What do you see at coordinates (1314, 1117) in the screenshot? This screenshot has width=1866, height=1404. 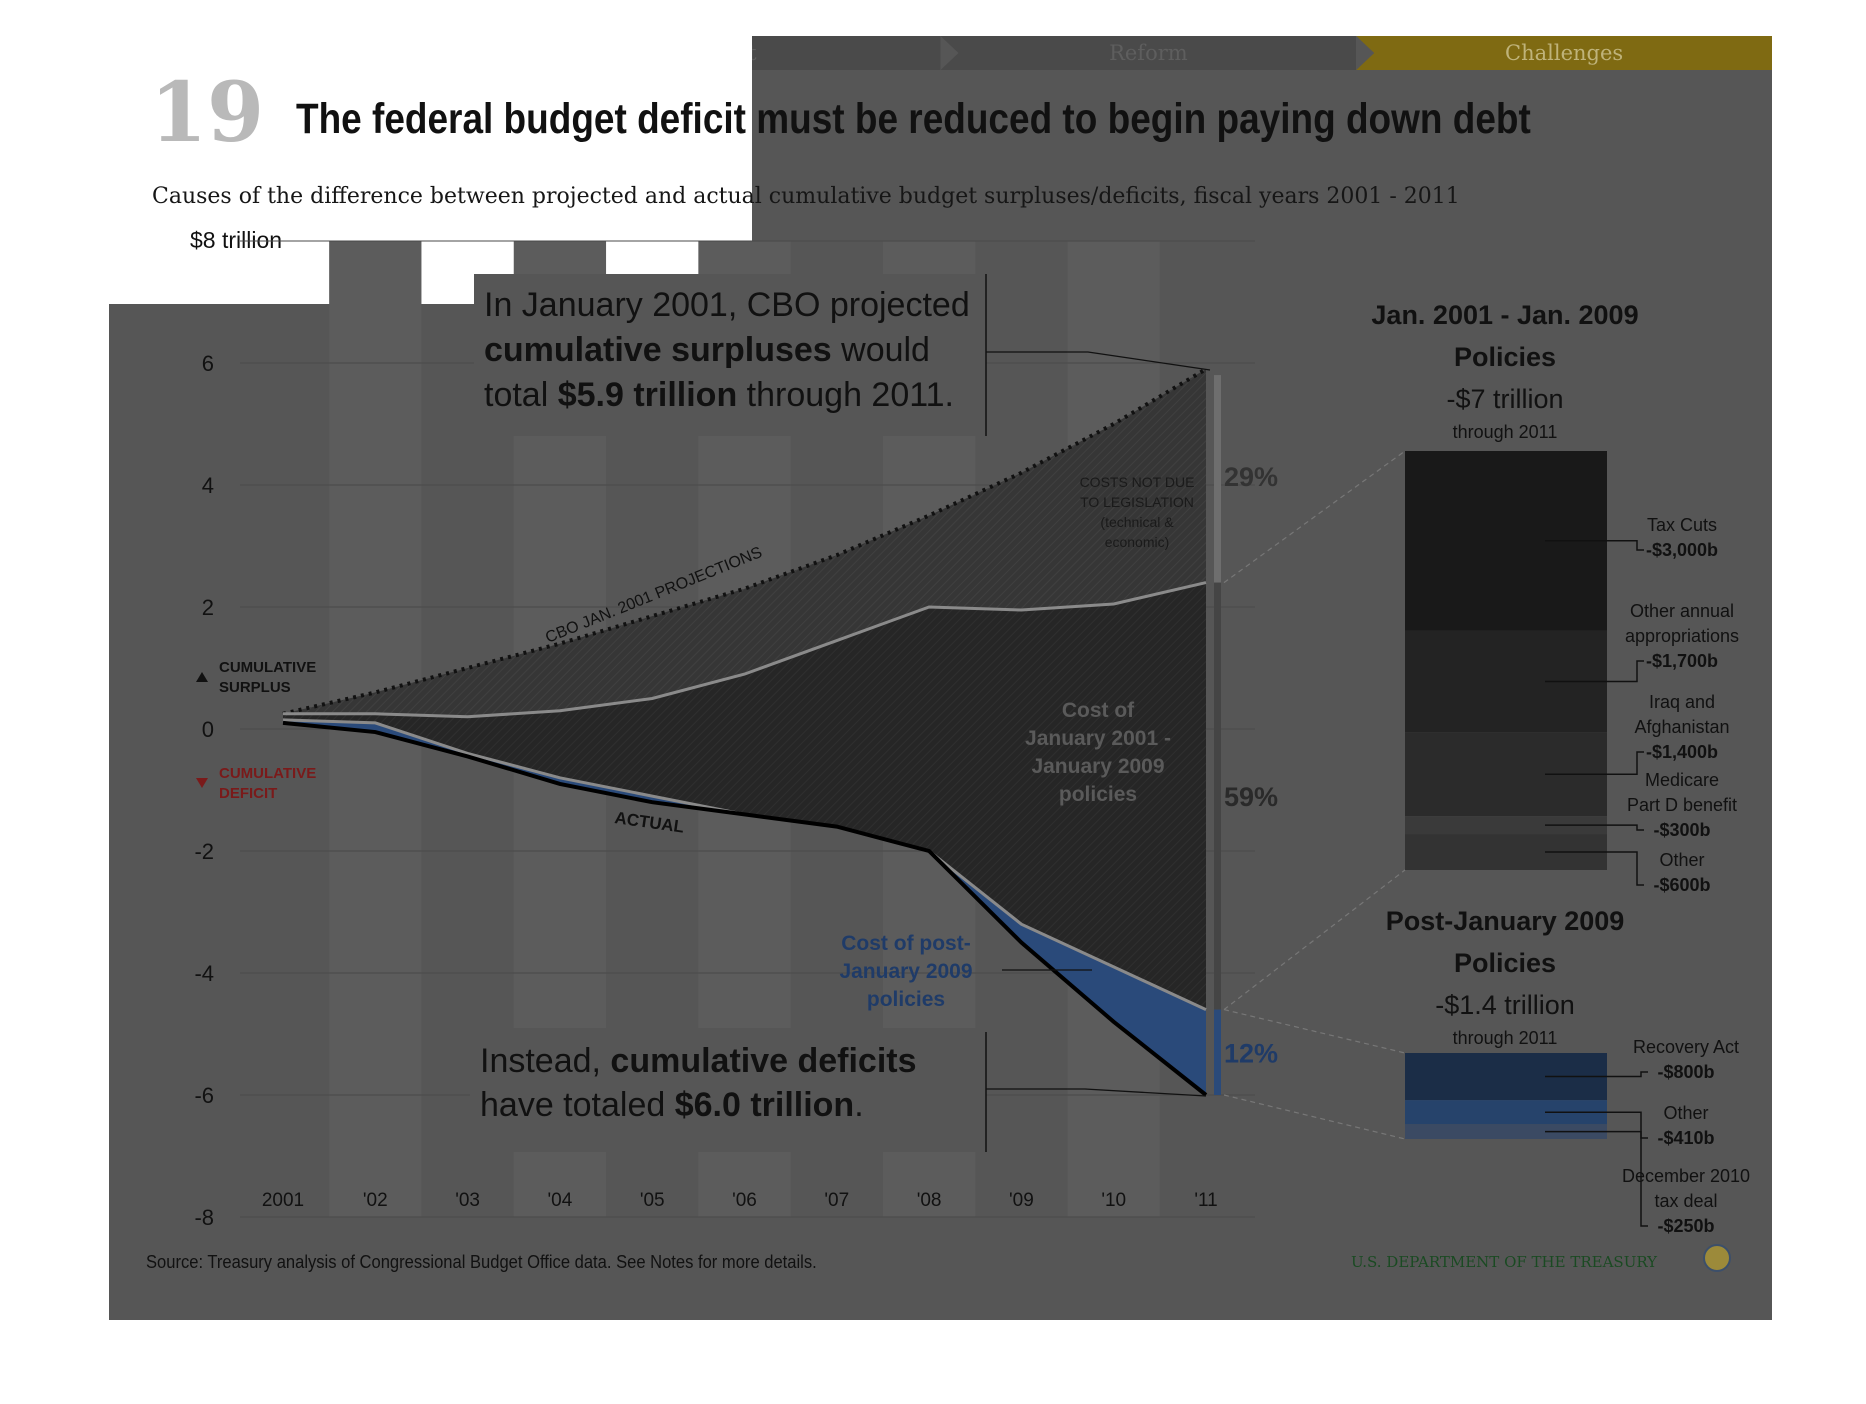 I see `breakdown-post-2009-connector-bottom` at bounding box center [1314, 1117].